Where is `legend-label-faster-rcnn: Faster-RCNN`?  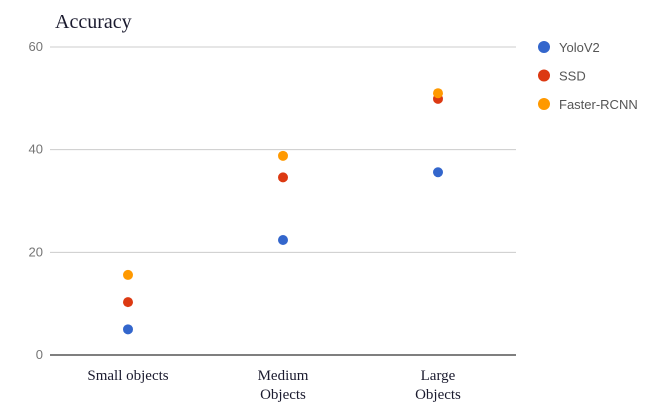
legend-label-faster-rcnn: Faster-RCNN is located at coordinates (598, 104).